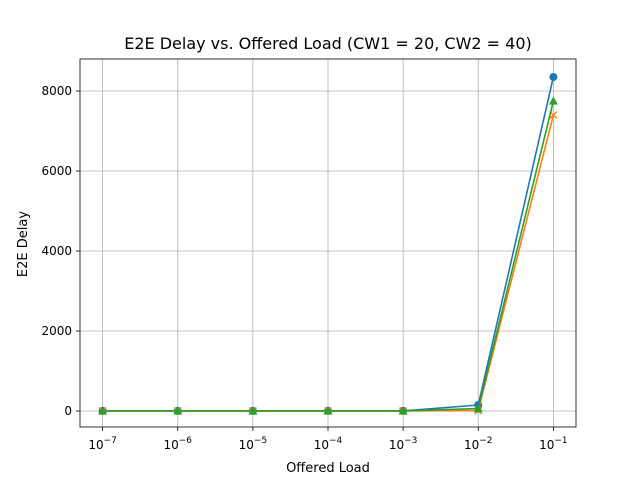  I want to click on x-tick-label: 10⁻⁴, so click(328, 444).